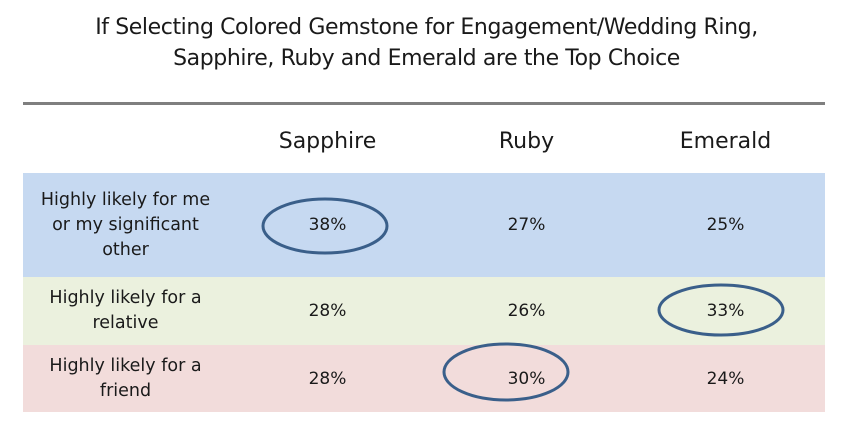 Image resolution: width=853 pixels, height=425 pixels. Describe the element at coordinates (327, 141) in the screenshot. I see `header-sapphire: Sapphire` at that location.